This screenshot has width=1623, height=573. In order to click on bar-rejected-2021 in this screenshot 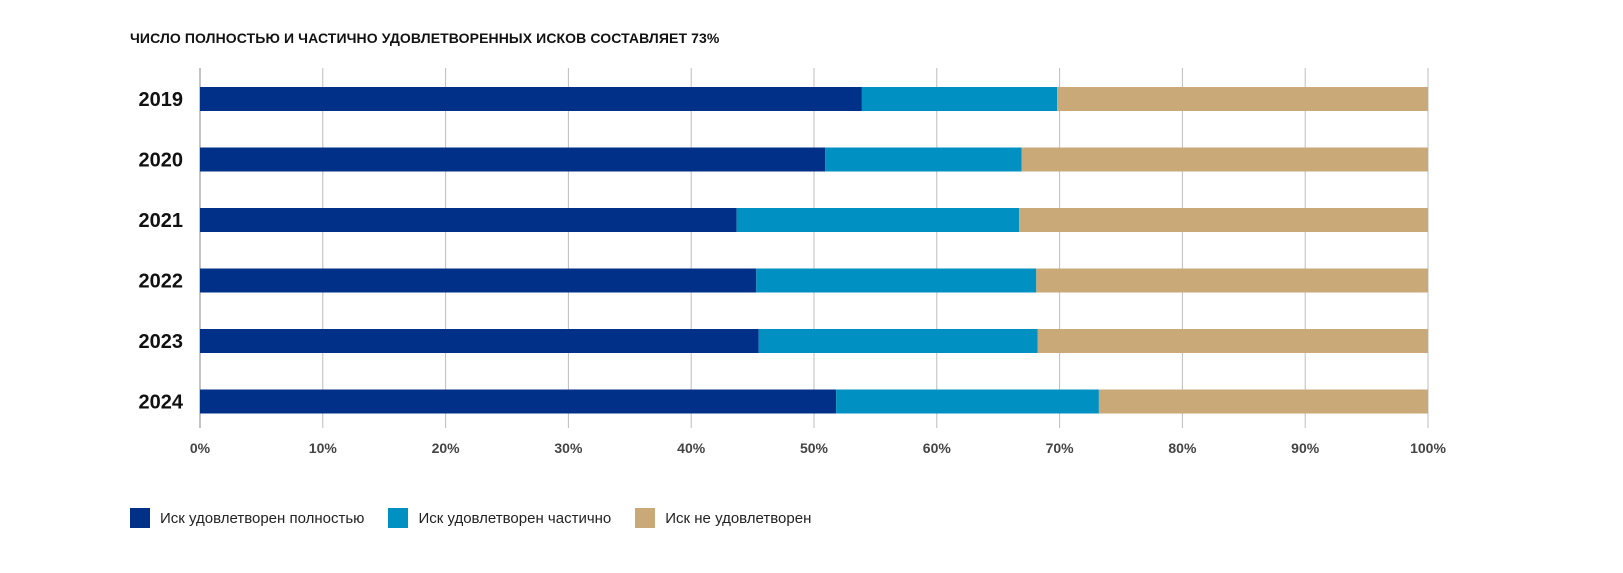, I will do `click(1223, 220)`.